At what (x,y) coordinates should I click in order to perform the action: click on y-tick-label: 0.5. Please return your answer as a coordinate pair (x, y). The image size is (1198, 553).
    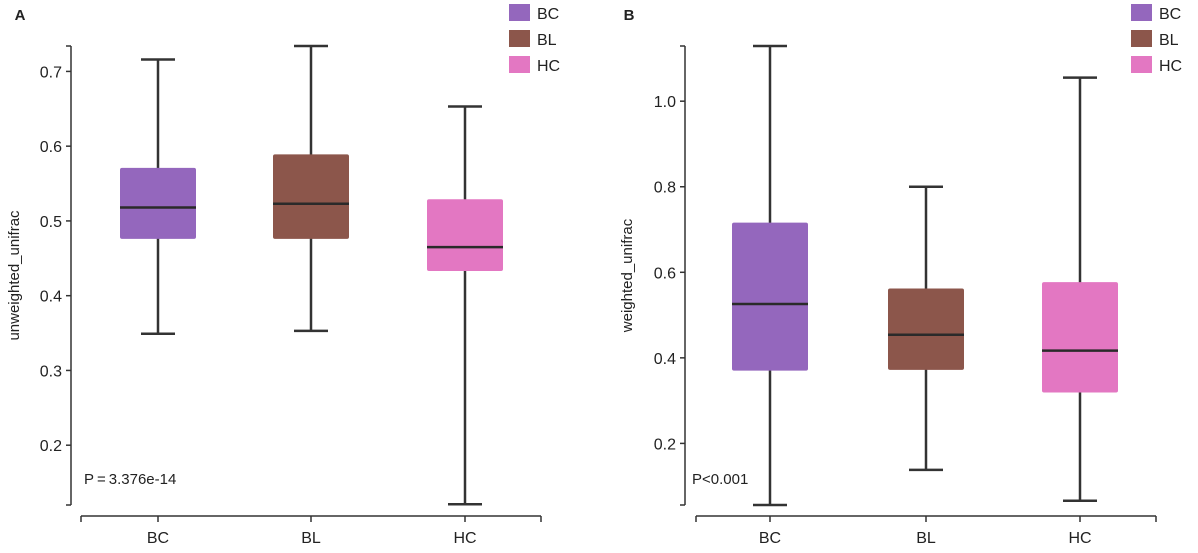
    Looking at the image, I should click on (51, 222).